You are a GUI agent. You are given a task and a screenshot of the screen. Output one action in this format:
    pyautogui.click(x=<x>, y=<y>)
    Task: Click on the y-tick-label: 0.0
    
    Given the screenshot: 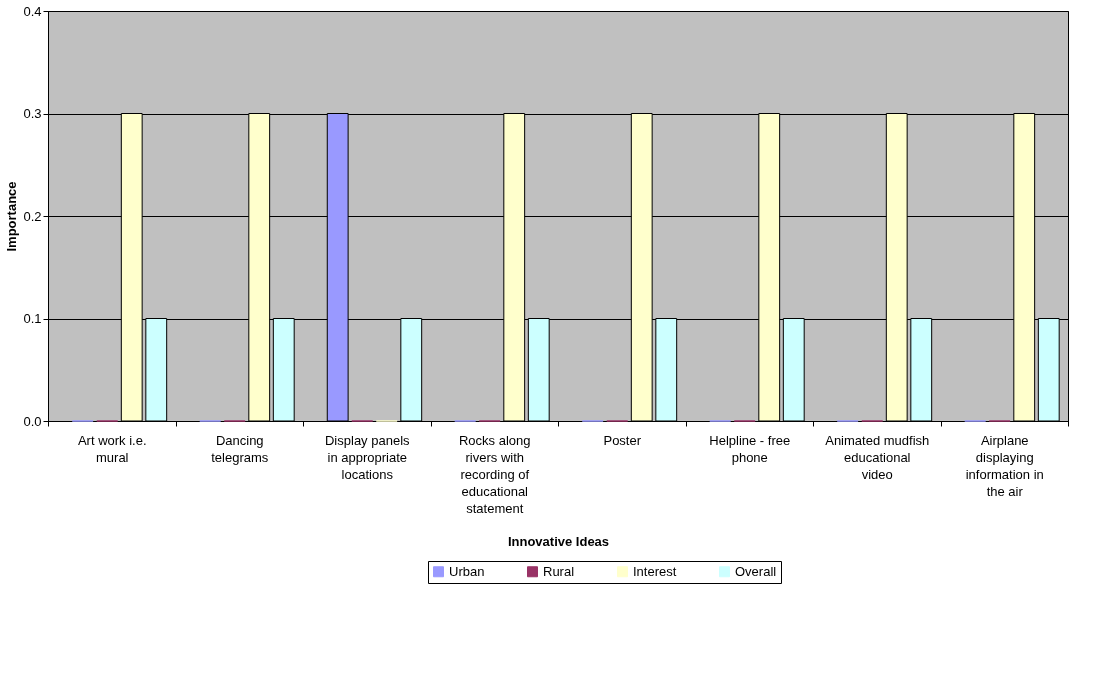 What is the action you would take?
    pyautogui.click(x=32, y=421)
    